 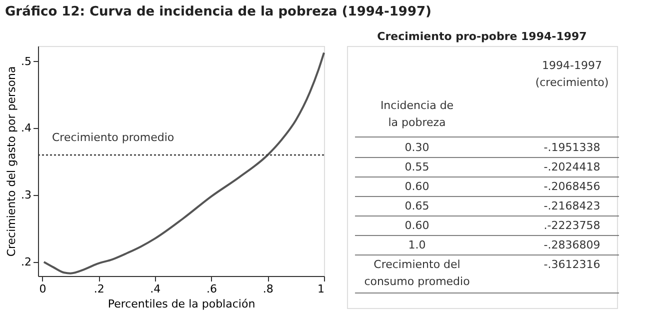 I want to click on y-tick-label: .4, so click(x=26, y=128).